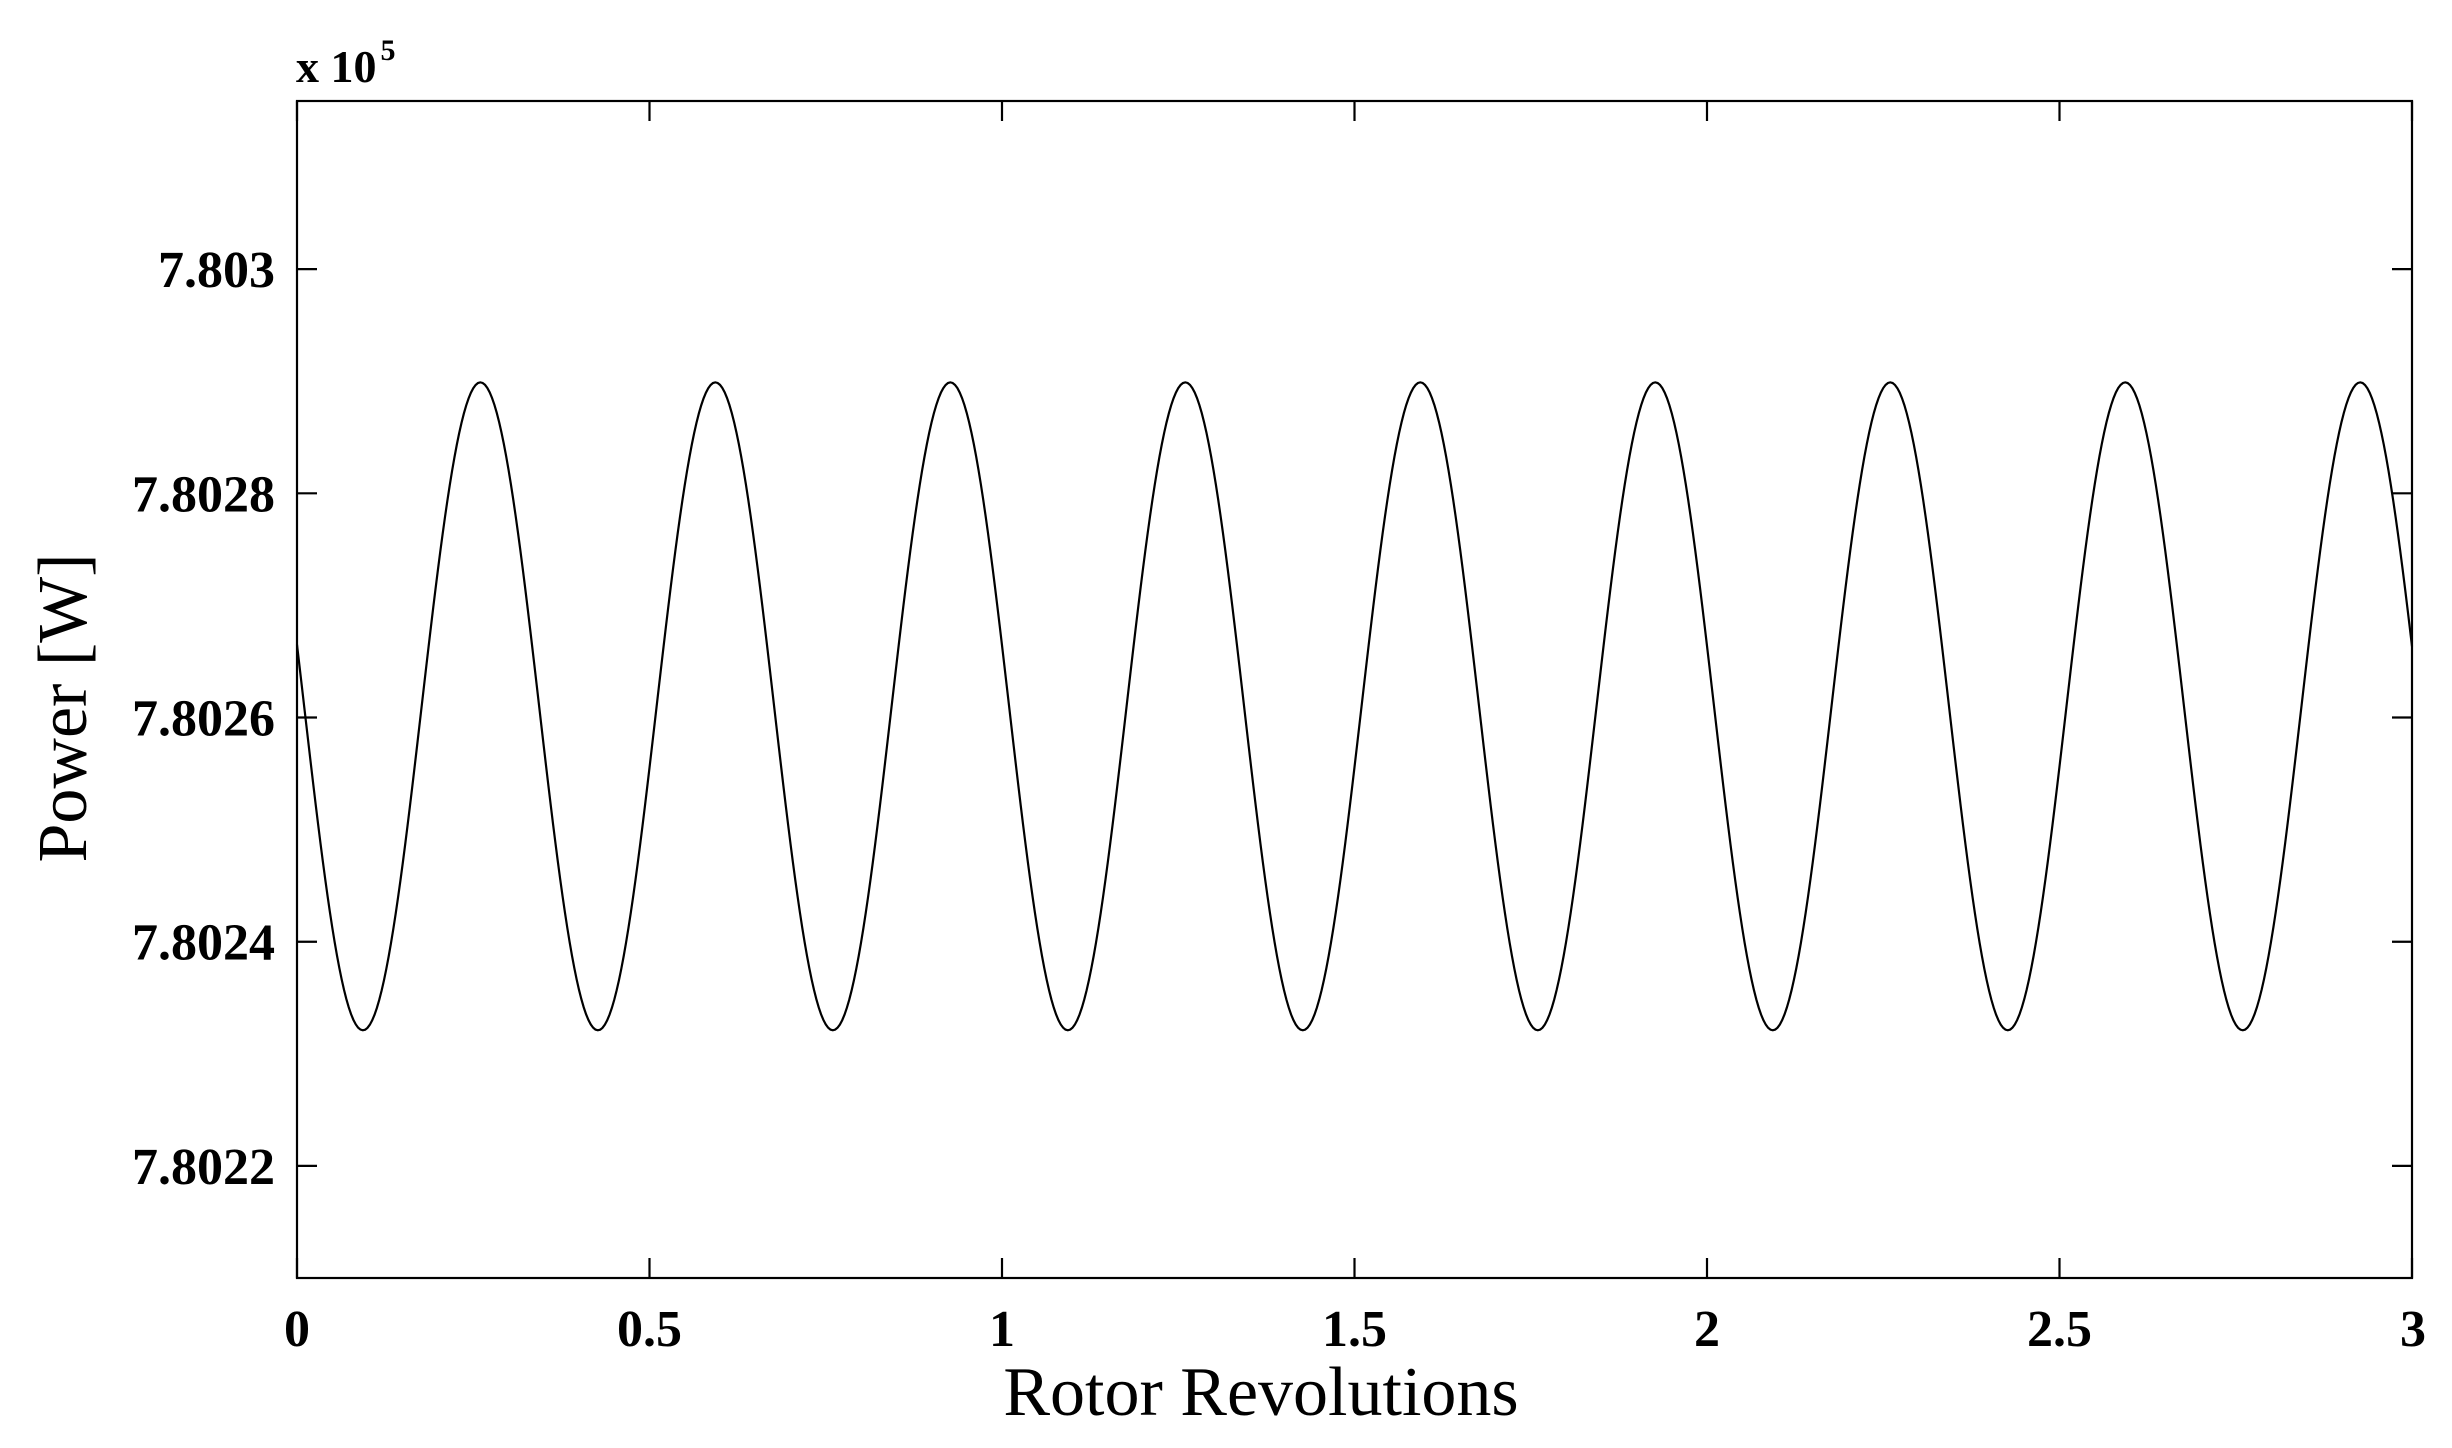 This screenshot has height=1448, width=2452. I want to click on x-tick-label: 1.5, so click(1354, 1329).